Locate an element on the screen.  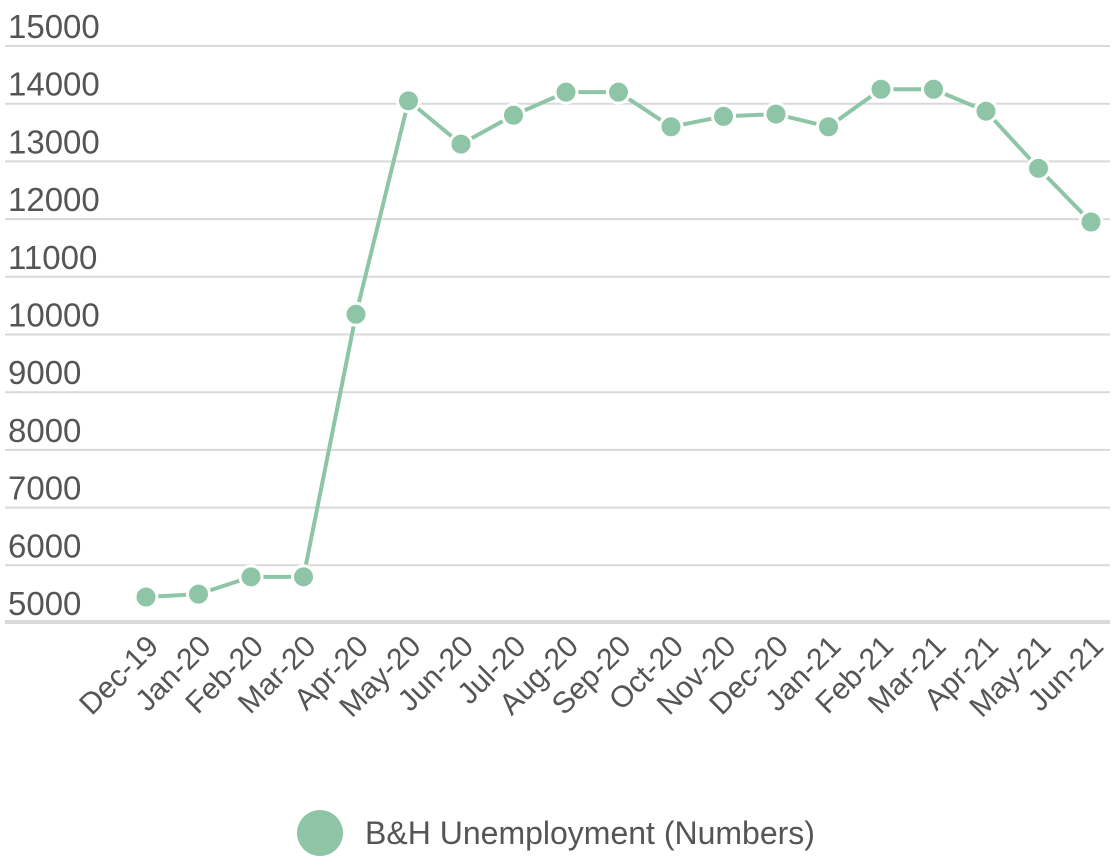
y-tick-label: 13000 is located at coordinates (54, 141).